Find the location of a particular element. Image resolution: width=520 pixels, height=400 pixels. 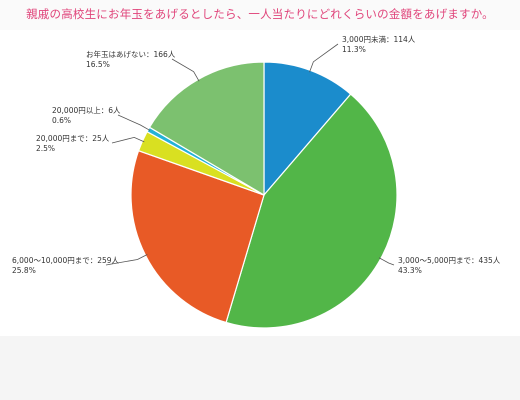

slice-label-3: 6,000〜10,000円まで：259人 is located at coordinates (66, 260).